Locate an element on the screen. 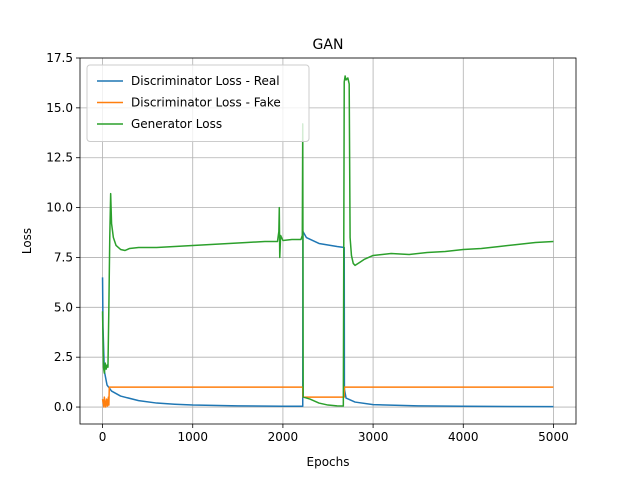 Image resolution: width=640 pixels, height=478 pixels. y-tick-label: 0.0 is located at coordinates (63, 407).